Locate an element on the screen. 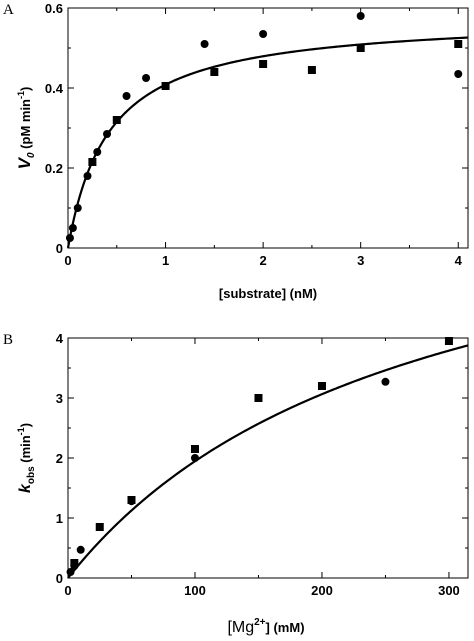 This screenshot has height=641, width=474. panel-b-label: B is located at coordinates (8, 340).